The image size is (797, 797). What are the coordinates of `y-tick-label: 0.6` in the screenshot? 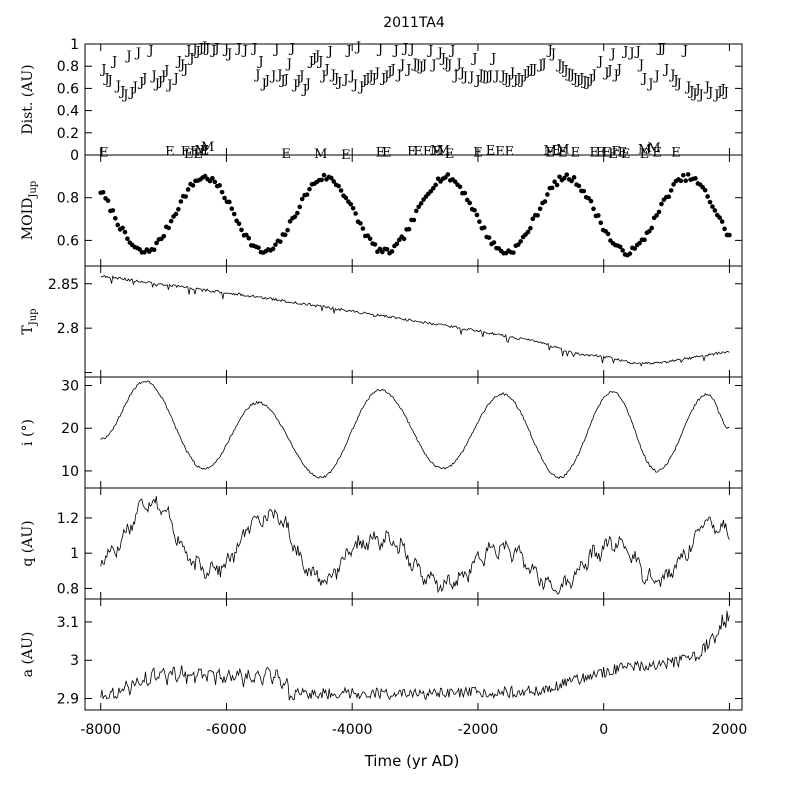 It's located at (68, 241).